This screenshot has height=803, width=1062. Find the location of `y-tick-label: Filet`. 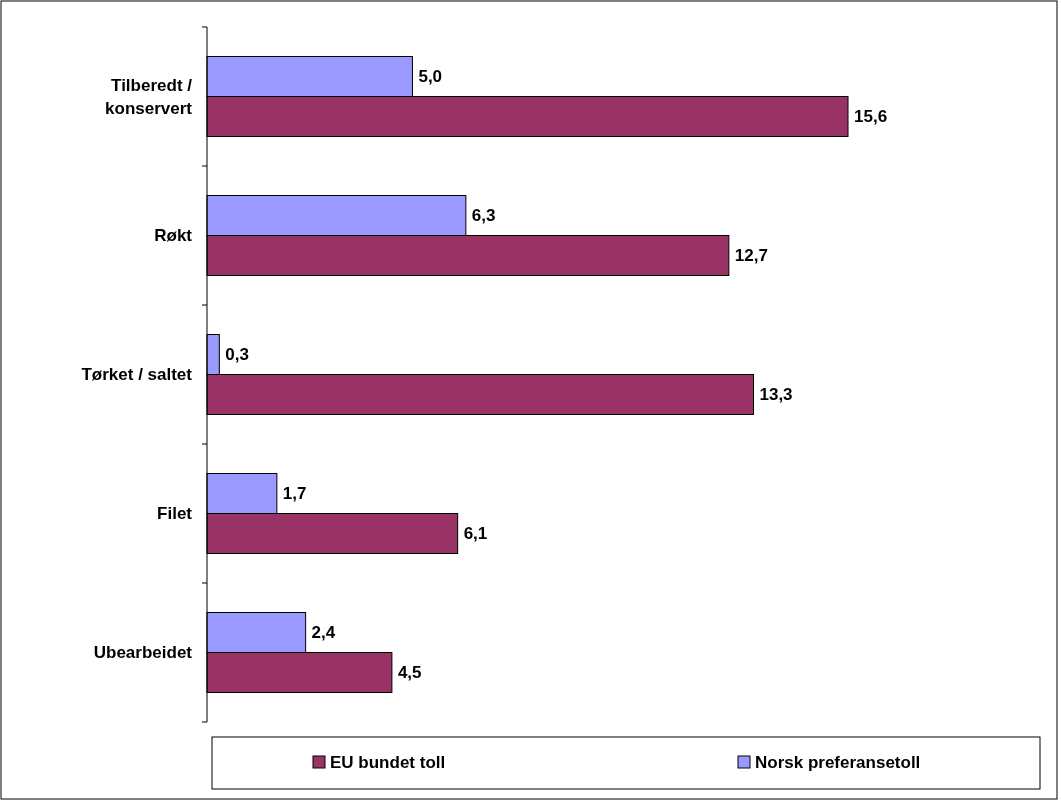

y-tick-label: Filet is located at coordinates (175, 514).